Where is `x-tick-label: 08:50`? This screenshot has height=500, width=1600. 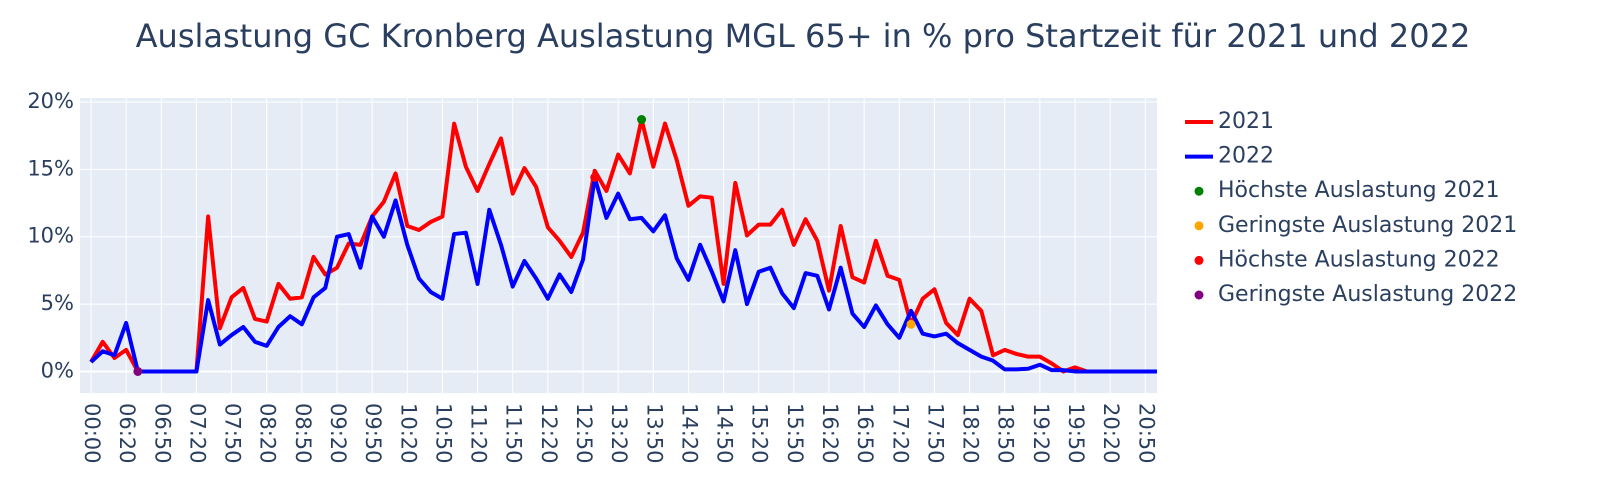 x-tick-label: 08:50 is located at coordinates (303, 433).